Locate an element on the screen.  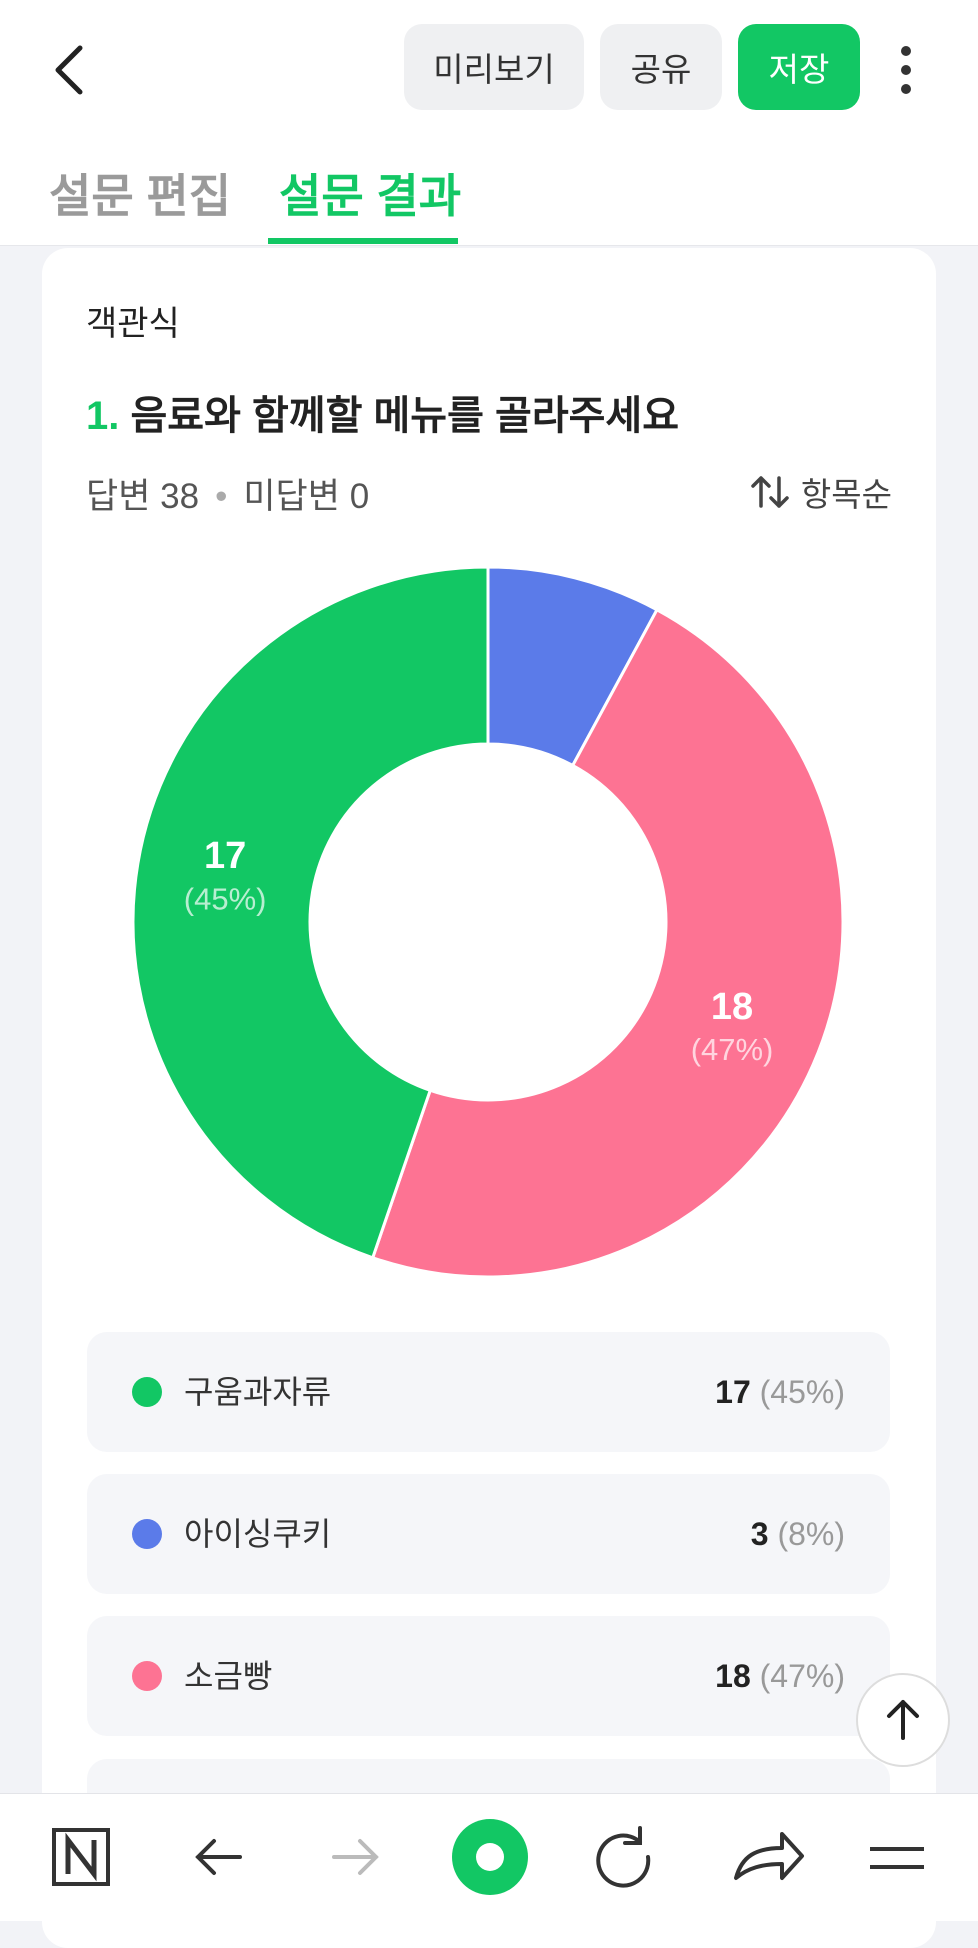
donut-slice is located at coordinates (310, 912).